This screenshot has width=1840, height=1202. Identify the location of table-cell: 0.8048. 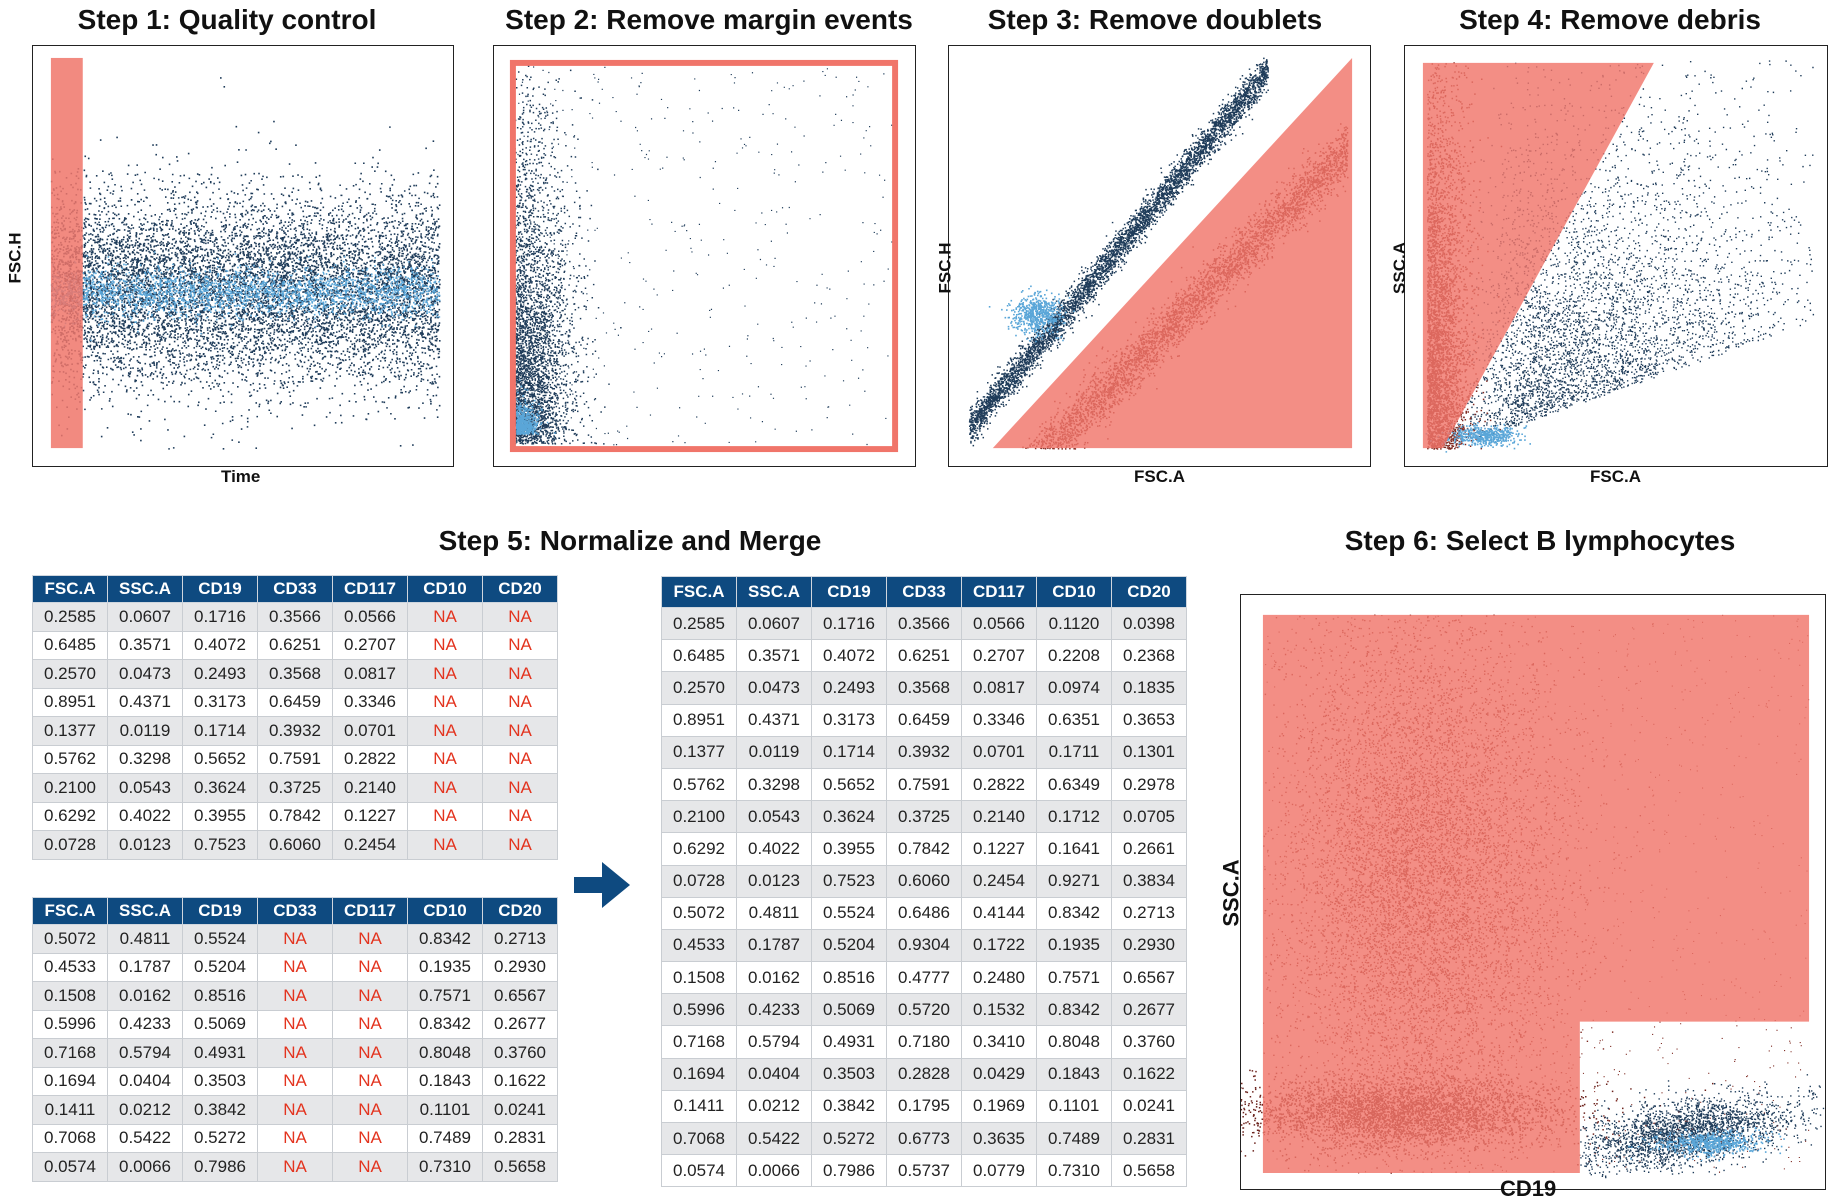
(445, 1053).